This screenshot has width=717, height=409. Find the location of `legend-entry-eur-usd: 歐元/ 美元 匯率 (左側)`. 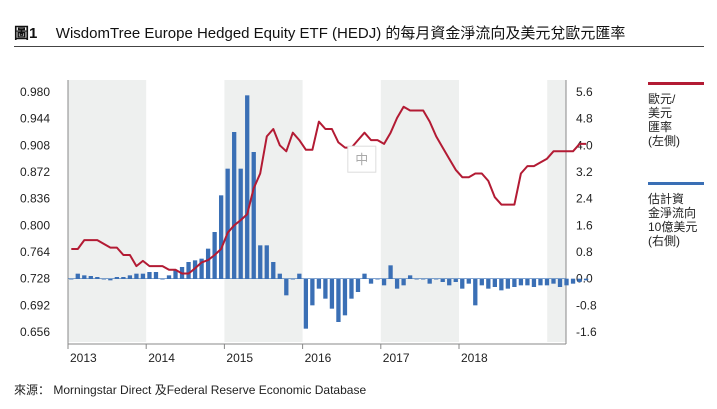

legend-entry-eur-usd: 歐元/ 美元 匯率 (左側) is located at coordinates (664, 120).